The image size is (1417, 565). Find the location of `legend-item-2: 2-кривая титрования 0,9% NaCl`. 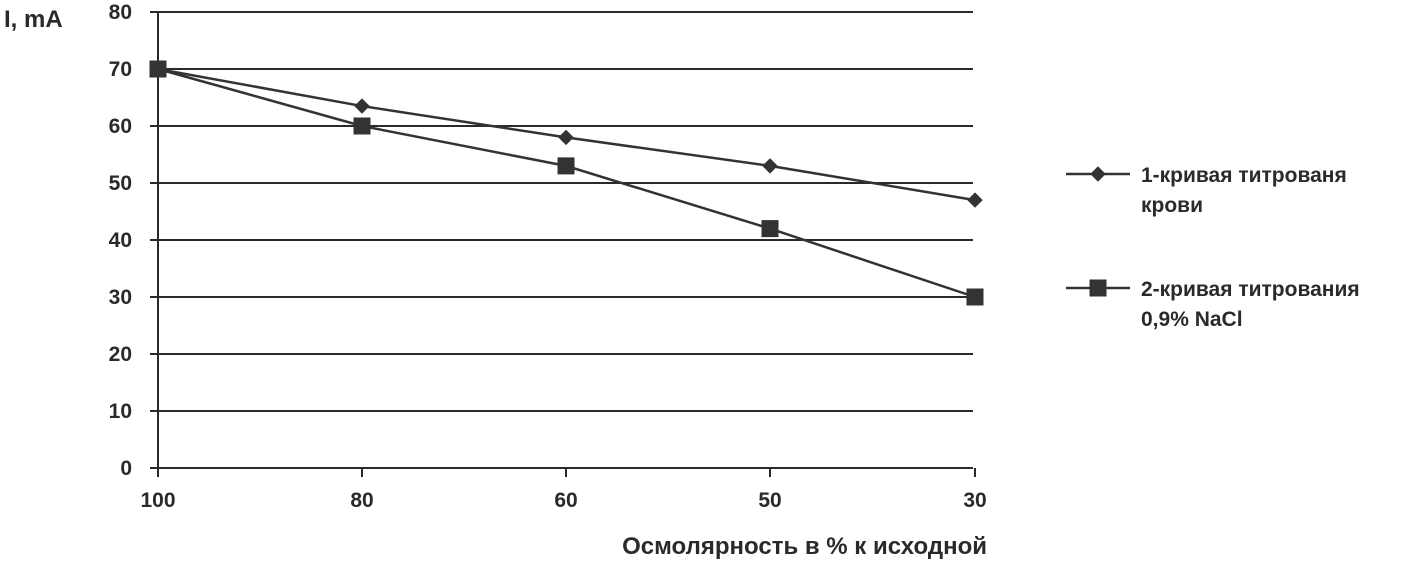

legend-item-2: 2-кривая титрования 0,9% NaCl is located at coordinates (1213, 304).